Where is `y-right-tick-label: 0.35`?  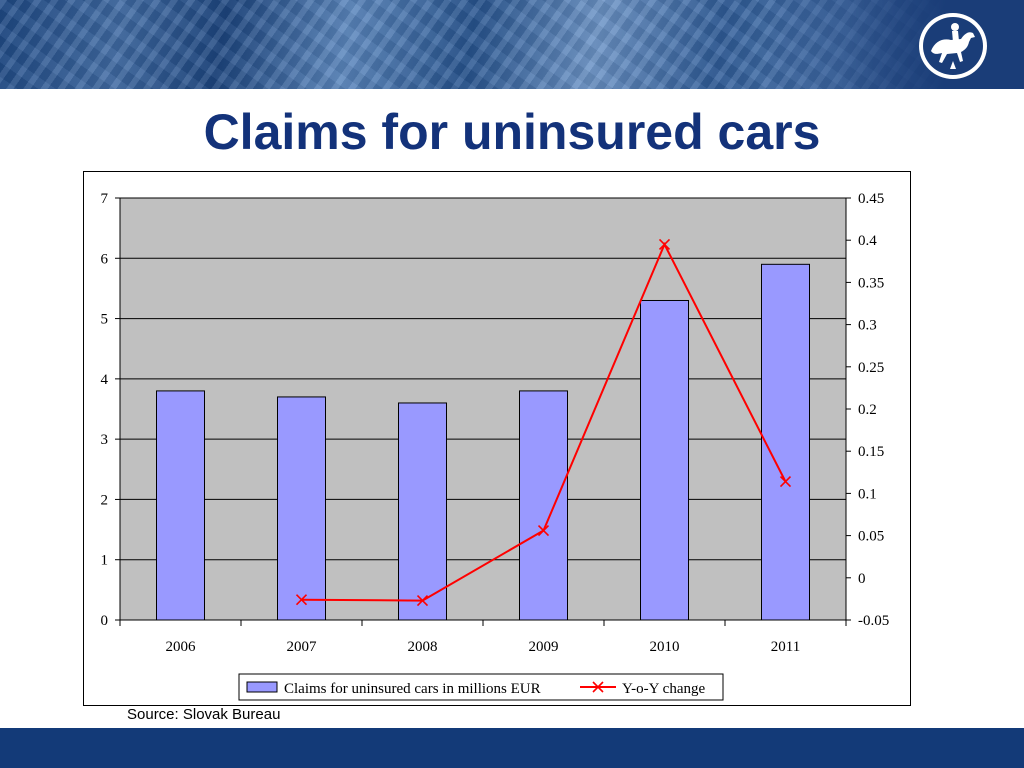
y-right-tick-label: 0.35 is located at coordinates (871, 283).